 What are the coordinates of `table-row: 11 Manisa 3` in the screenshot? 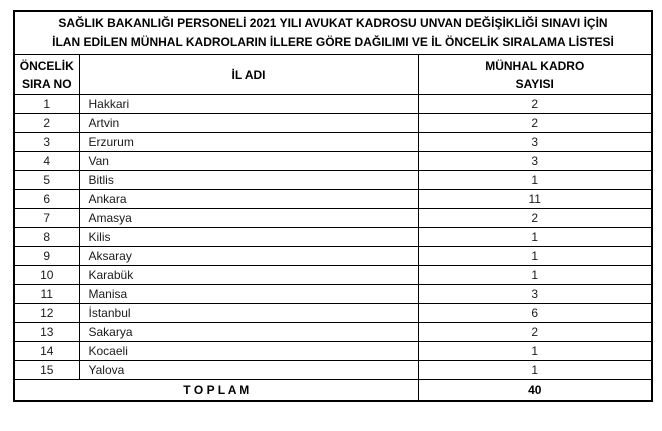 It's located at (333, 294).